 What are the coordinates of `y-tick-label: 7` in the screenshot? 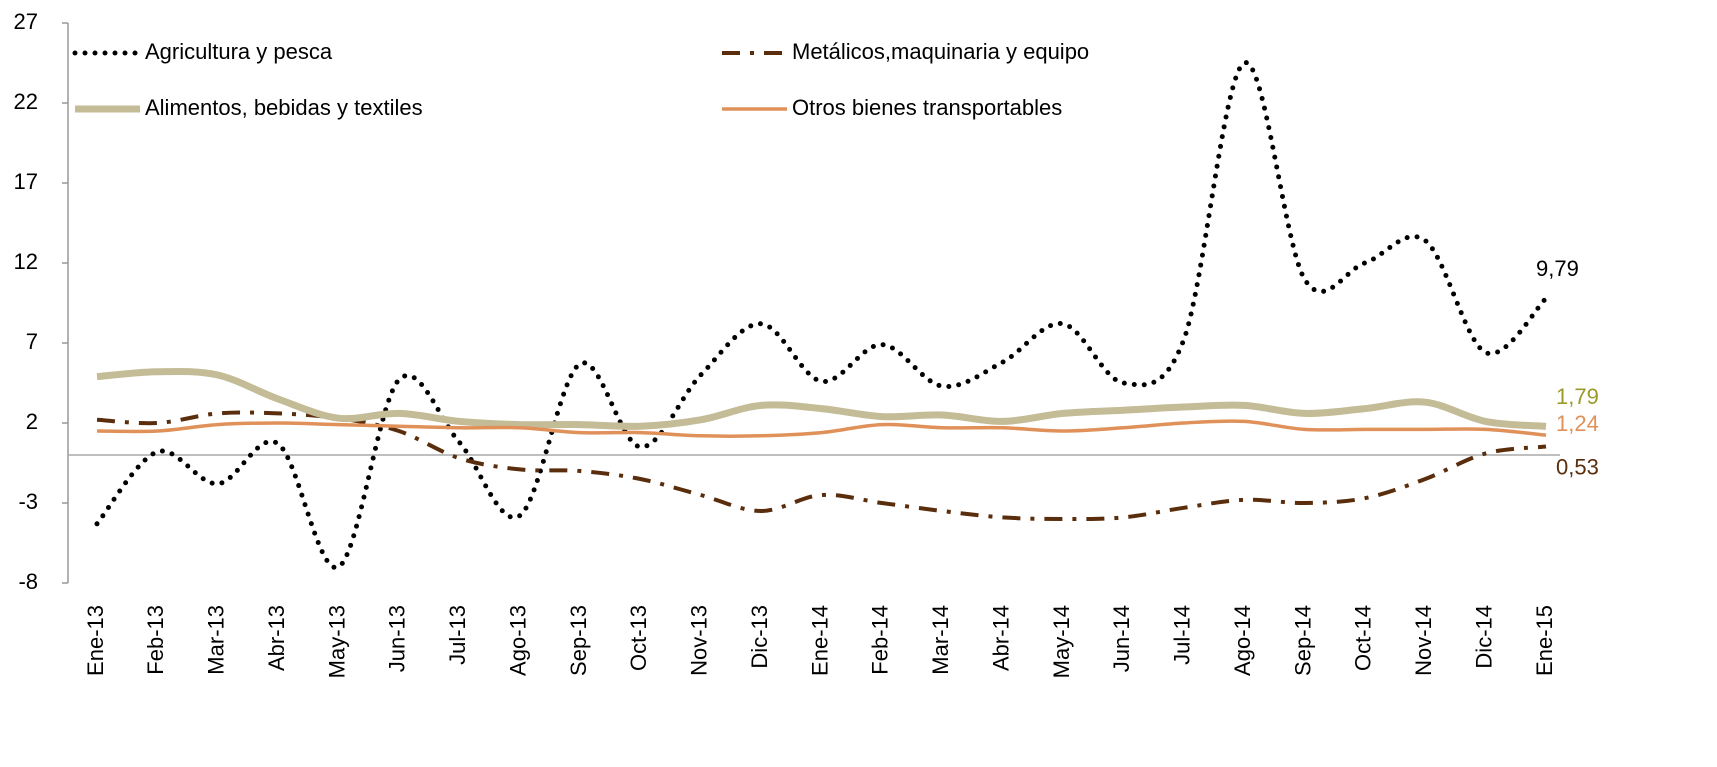 It's located at (32, 341).